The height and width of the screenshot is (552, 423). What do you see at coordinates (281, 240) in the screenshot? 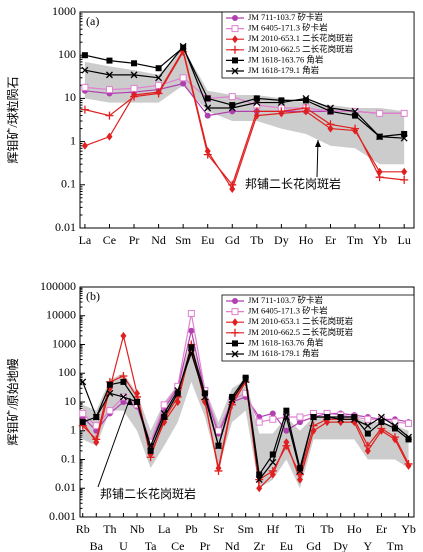
I see `x-tick-label: Dy` at bounding box center [281, 240].